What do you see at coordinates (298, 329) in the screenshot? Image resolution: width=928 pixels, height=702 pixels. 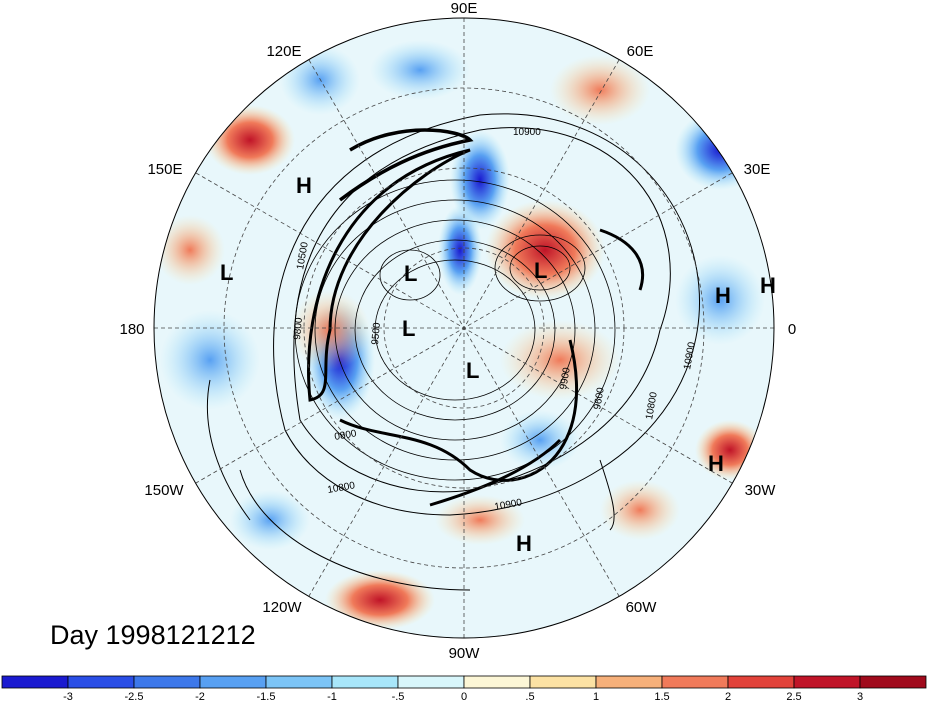 I see `contour-label-9800-left: 9800` at bounding box center [298, 329].